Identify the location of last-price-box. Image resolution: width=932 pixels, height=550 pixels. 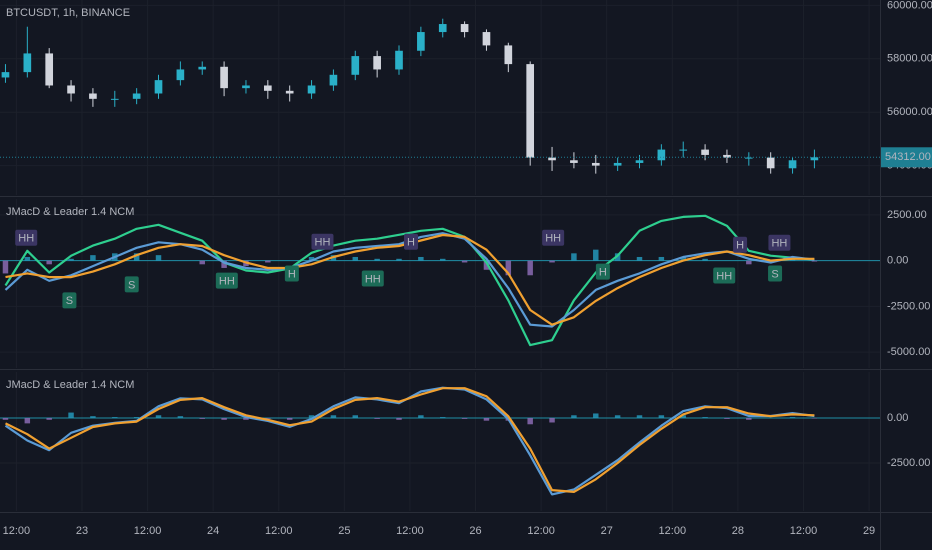
(906, 157).